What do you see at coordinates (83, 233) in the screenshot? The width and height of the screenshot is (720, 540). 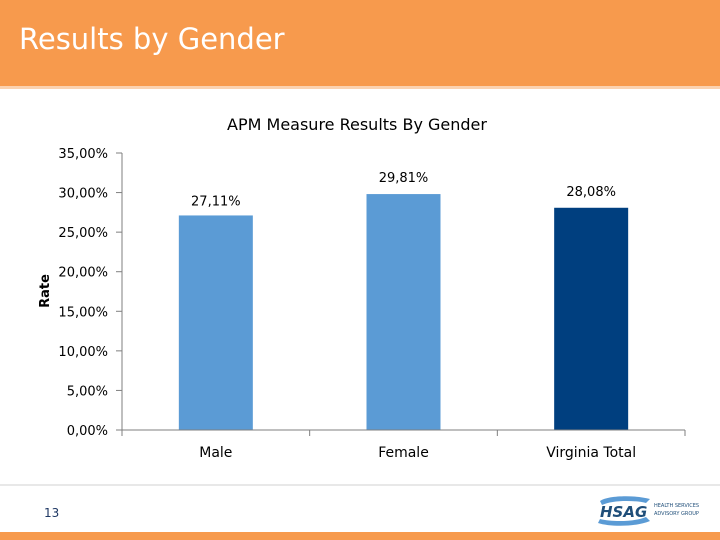 I see `y-tick-label: 25,00%` at bounding box center [83, 233].